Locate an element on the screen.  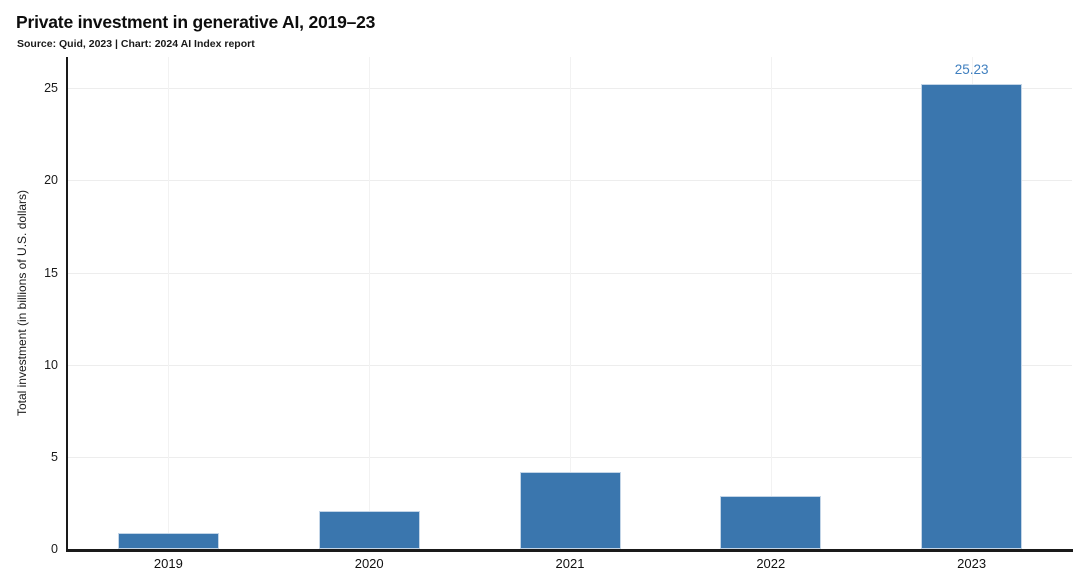
vertical-gridline-2020 is located at coordinates (369, 303).